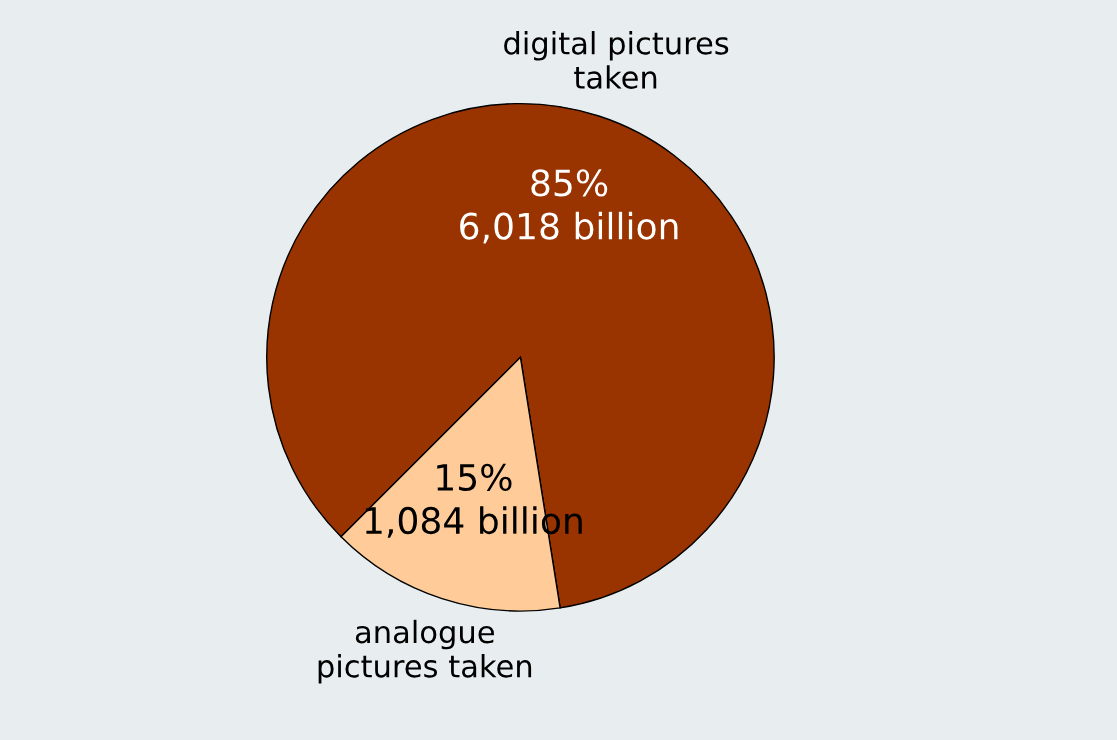 This screenshot has height=740, width=1117. What do you see at coordinates (616, 60) in the screenshot?
I see `slice-label: digital pictures taken` at bounding box center [616, 60].